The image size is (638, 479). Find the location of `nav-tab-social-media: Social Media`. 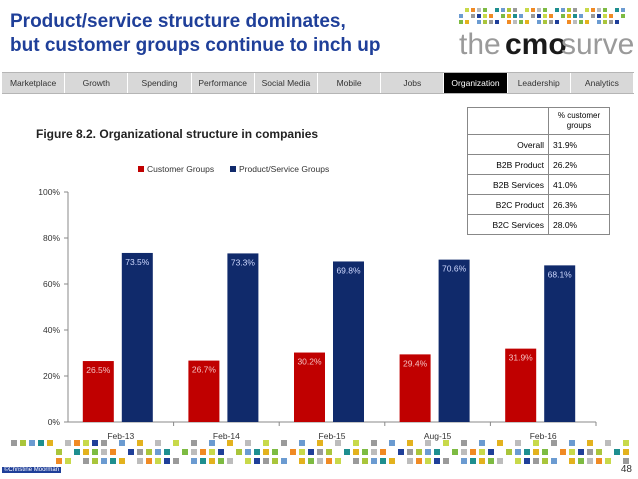

nav-tab-social-media: Social Media is located at coordinates (287, 83).